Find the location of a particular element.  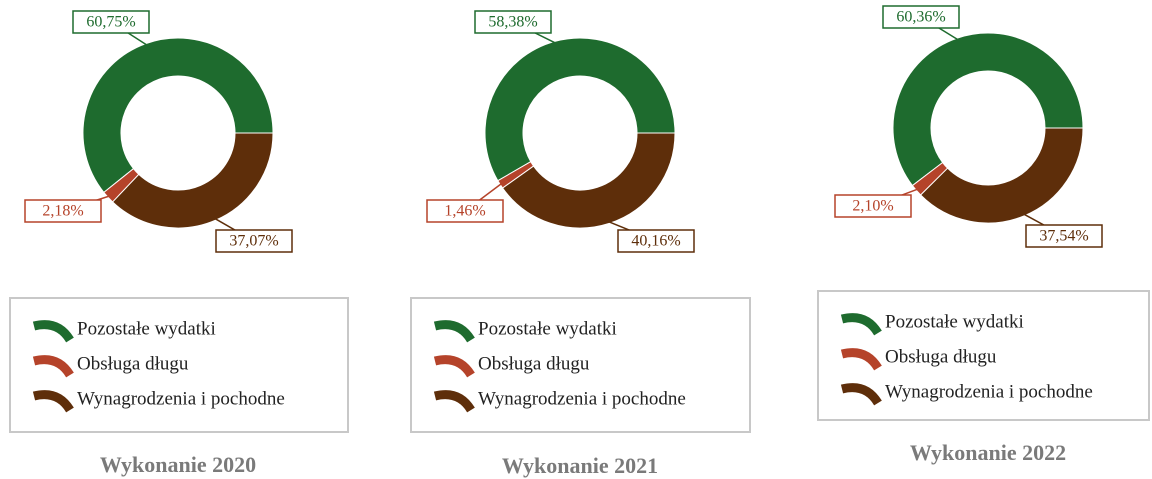

data-label: 37,07% is located at coordinates (253, 241).